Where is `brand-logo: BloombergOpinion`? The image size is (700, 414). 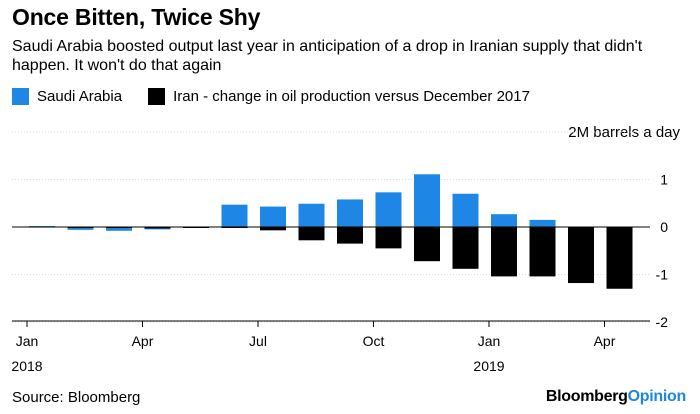 brand-logo: BloombergOpinion is located at coordinates (616, 397).